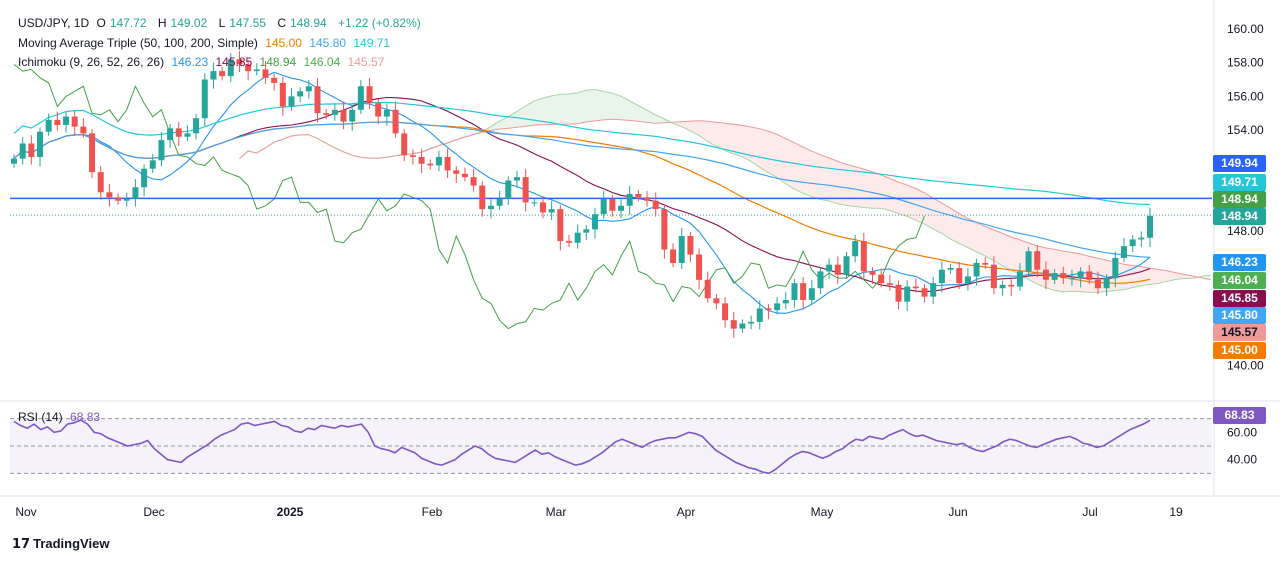 Image resolution: width=1280 pixels, height=562 pixels. Describe the element at coordinates (372, 43) in the screenshot. I see `ma200-value: 149.71` at that location.